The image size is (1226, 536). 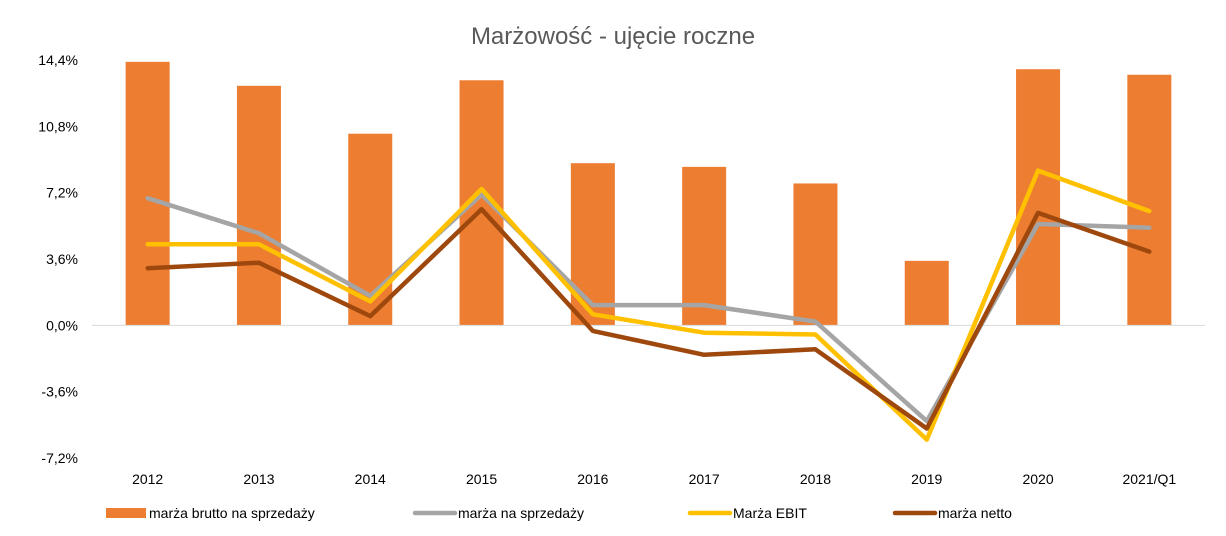 What do you see at coordinates (704, 479) in the screenshot?
I see `x-tick-label: 2017` at bounding box center [704, 479].